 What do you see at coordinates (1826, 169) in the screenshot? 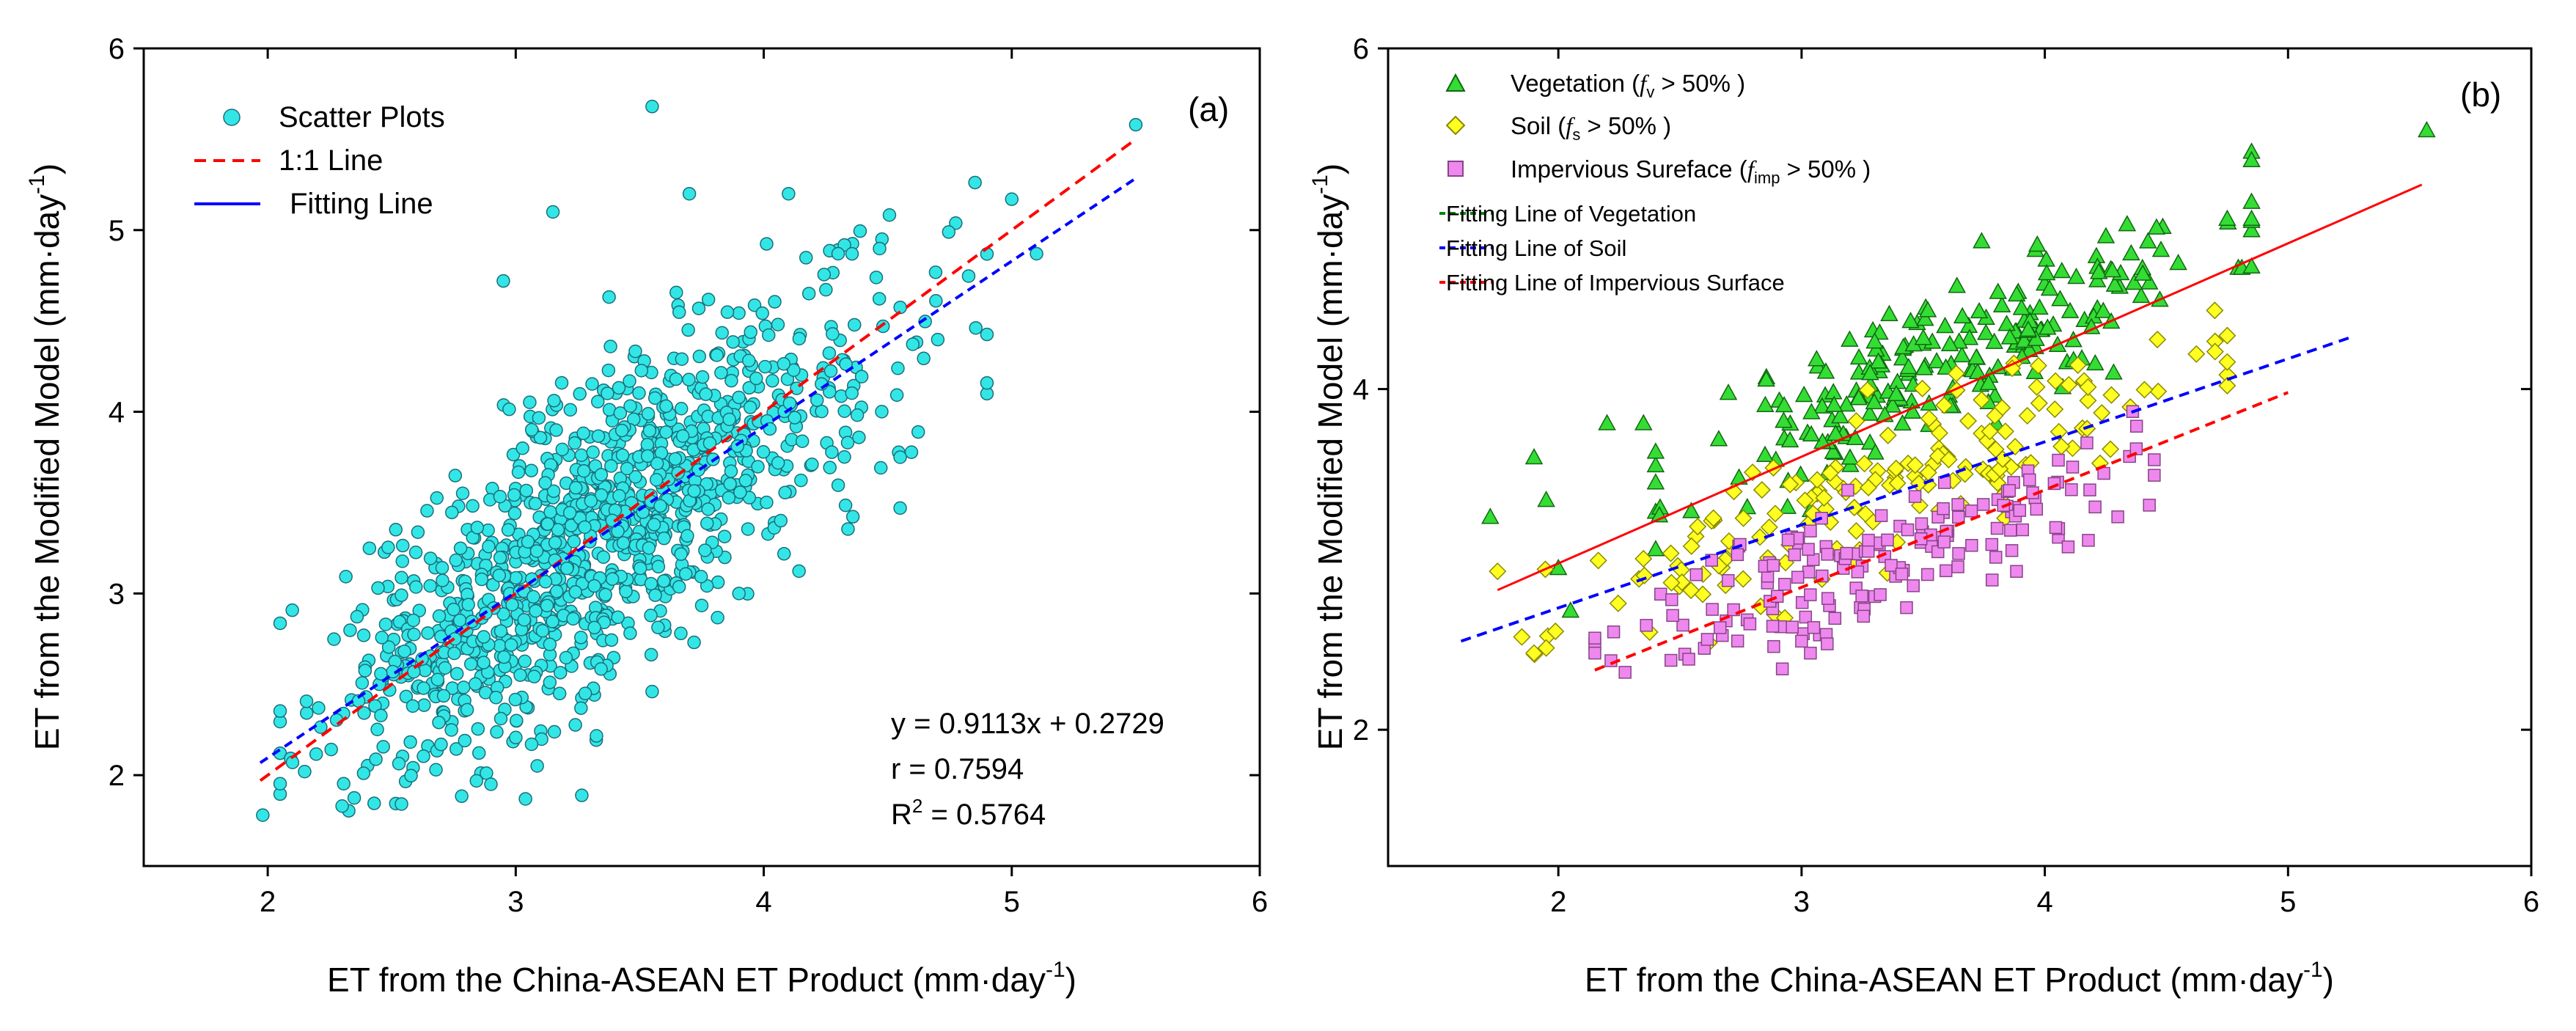
I see `legend-impervious-cond: > 50% )` at bounding box center [1826, 169].